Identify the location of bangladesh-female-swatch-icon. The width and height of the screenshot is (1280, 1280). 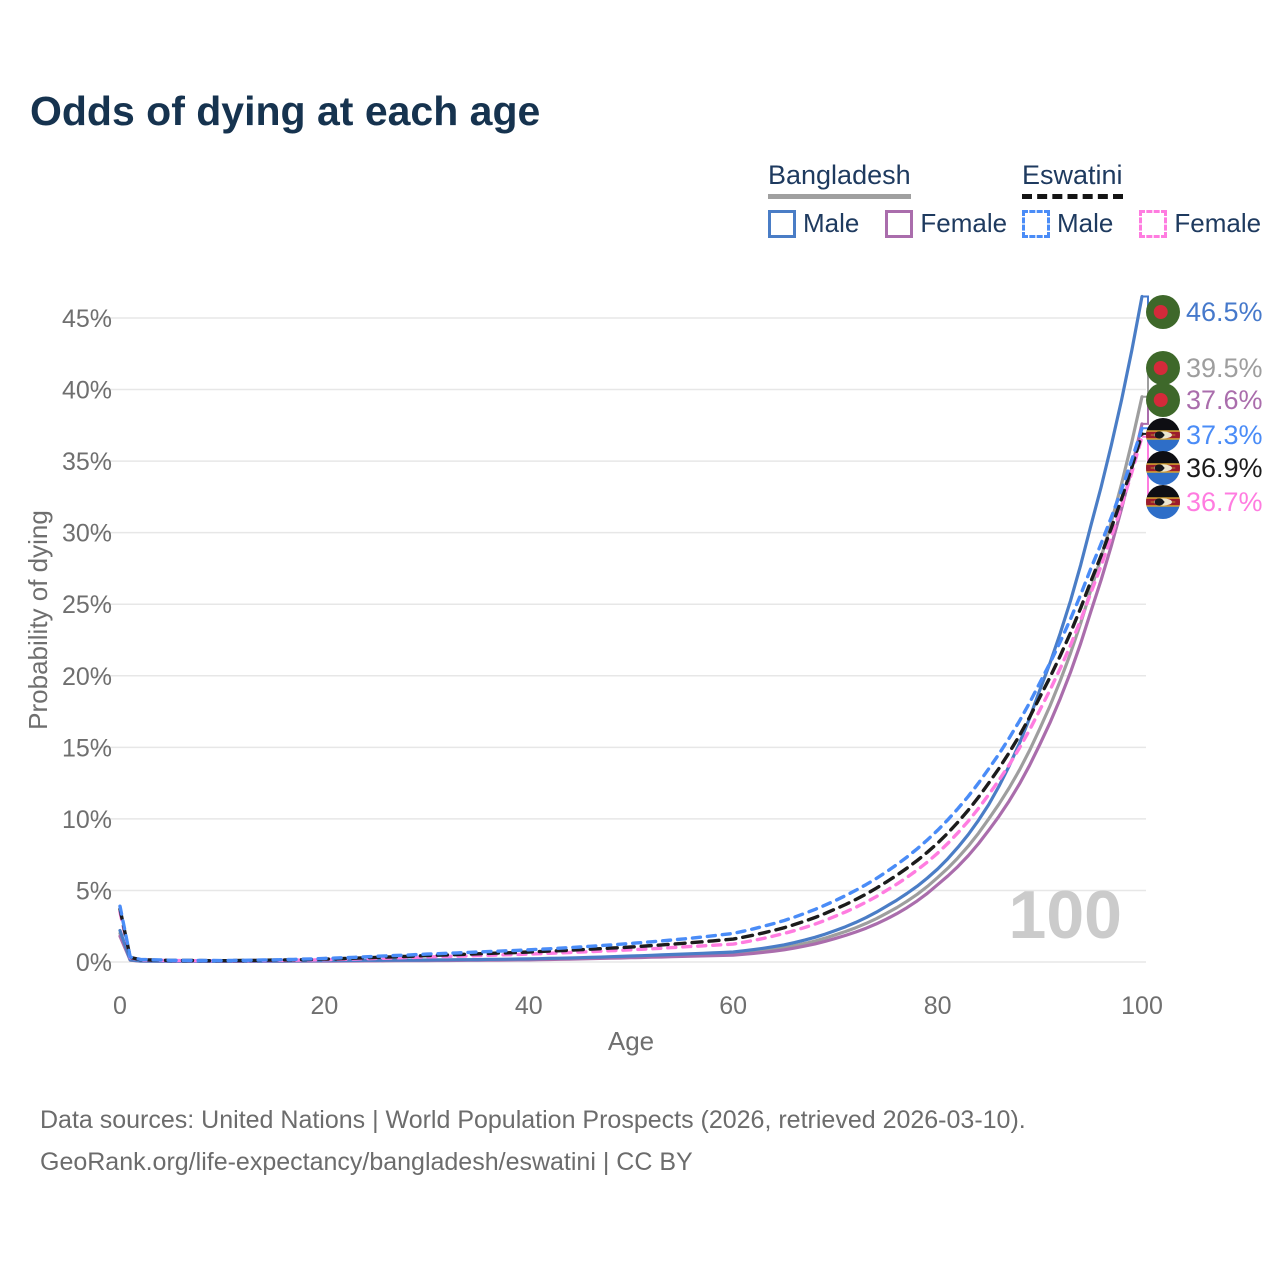
(899, 223).